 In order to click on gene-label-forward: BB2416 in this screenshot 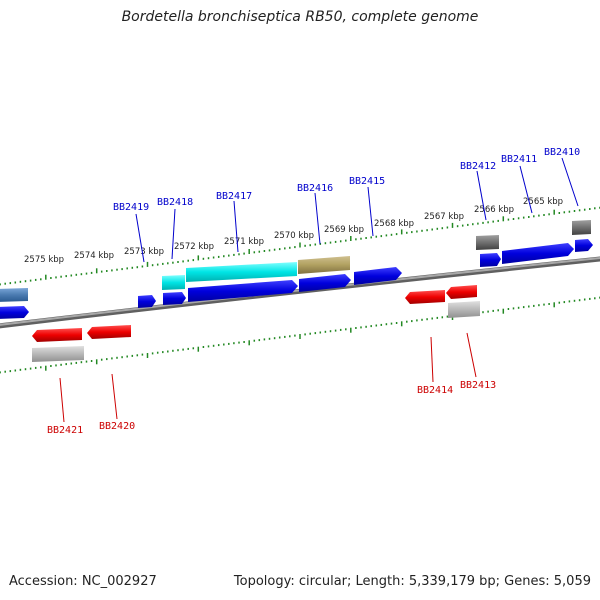, I will do `click(315, 188)`.